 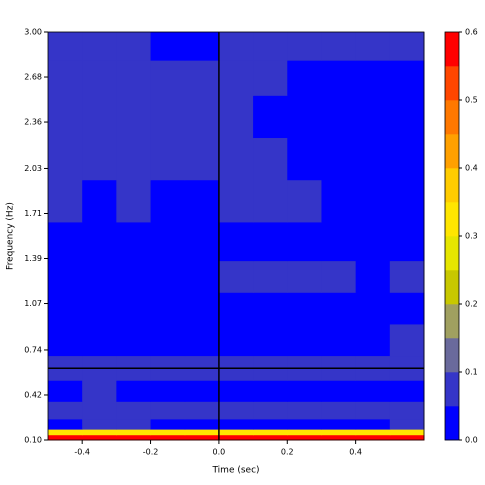 What do you see at coordinates (33, 349) in the screenshot?
I see `y-tick-label: 0.74` at bounding box center [33, 349].